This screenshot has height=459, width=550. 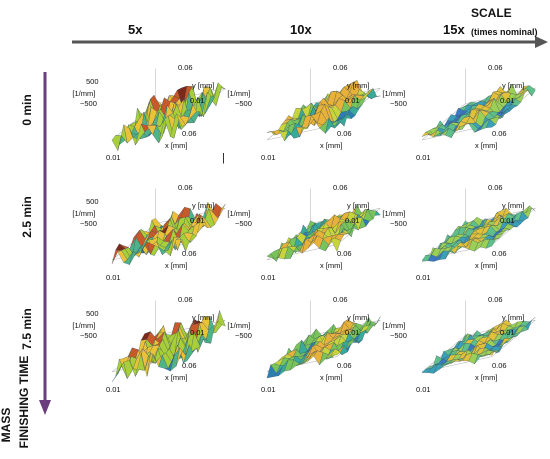 I want to click on scale-level-5x: 5x, so click(x=135, y=29).